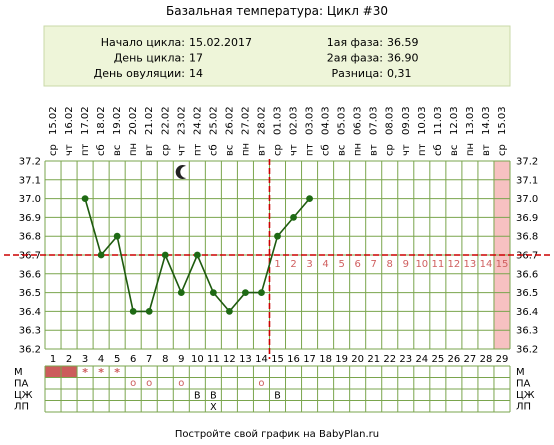 The image size is (554, 445). I want to click on table-row-label-right: ЛП, so click(523, 407).